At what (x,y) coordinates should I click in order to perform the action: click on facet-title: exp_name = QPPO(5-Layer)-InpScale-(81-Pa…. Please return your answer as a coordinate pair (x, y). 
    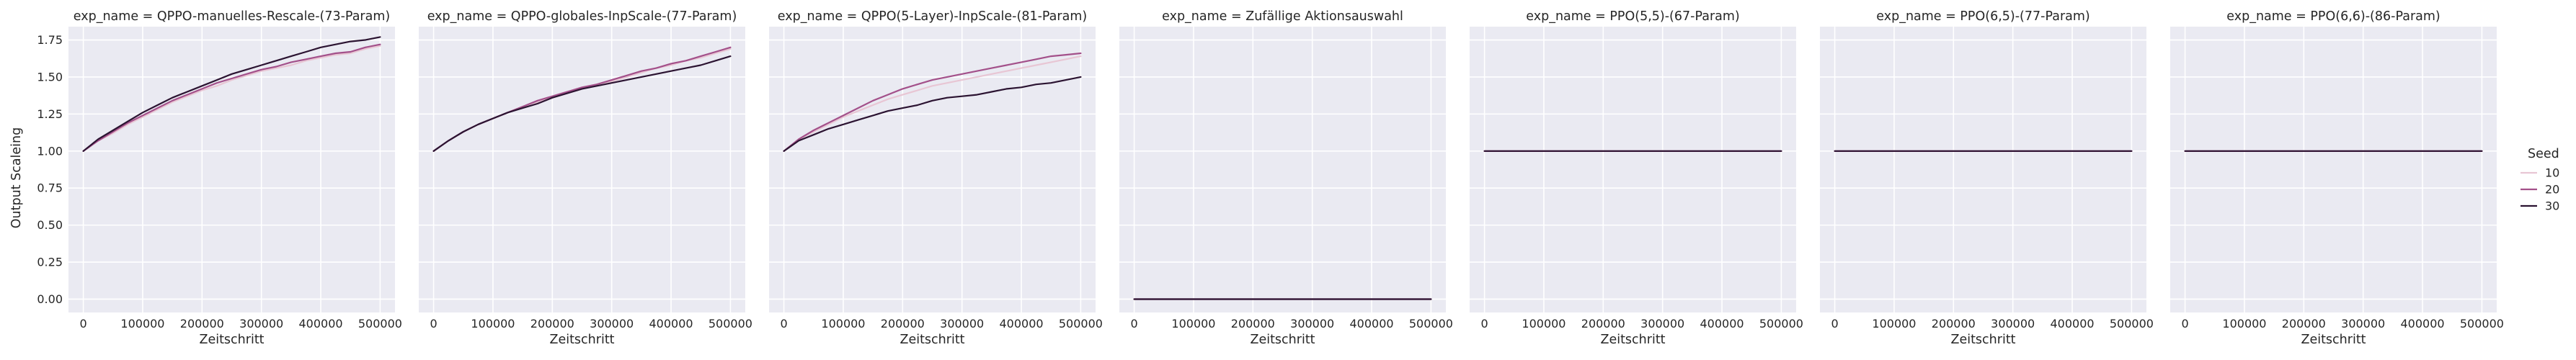
    Looking at the image, I should click on (932, 16).